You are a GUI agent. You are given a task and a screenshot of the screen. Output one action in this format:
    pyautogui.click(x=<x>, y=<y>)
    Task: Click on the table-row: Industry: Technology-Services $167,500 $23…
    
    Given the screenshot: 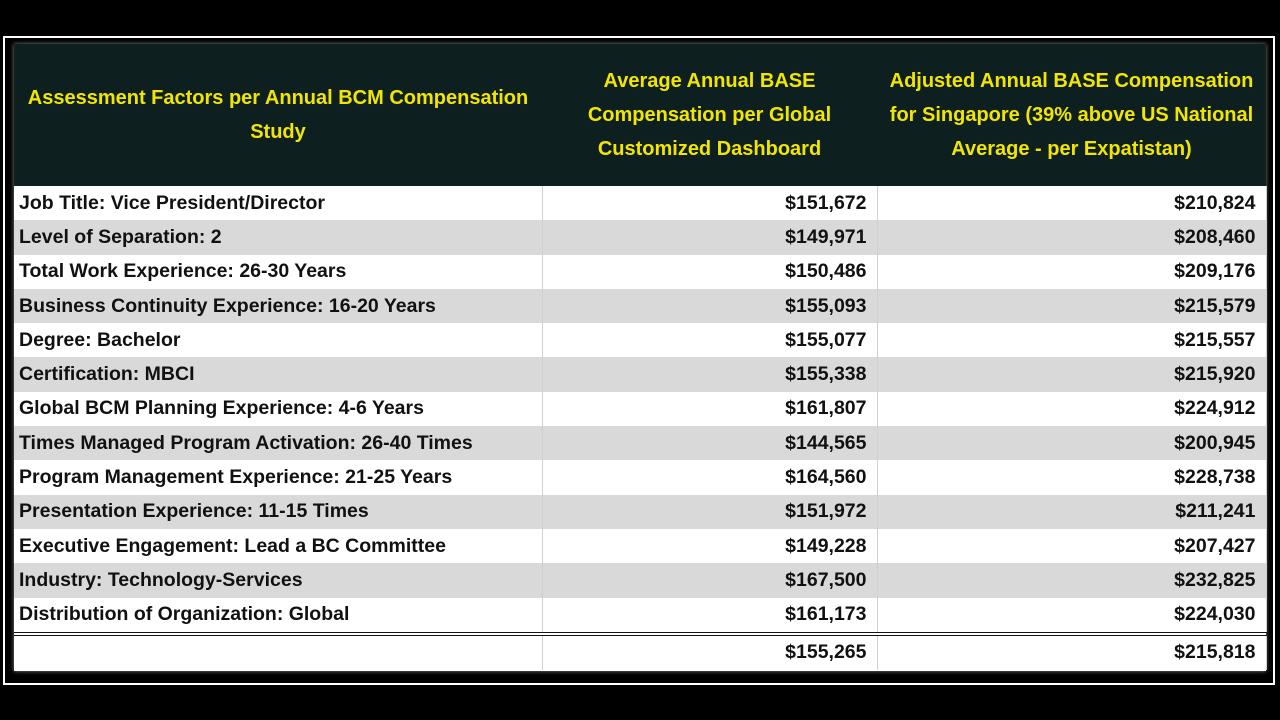 What is the action you would take?
    pyautogui.click(x=640, y=580)
    